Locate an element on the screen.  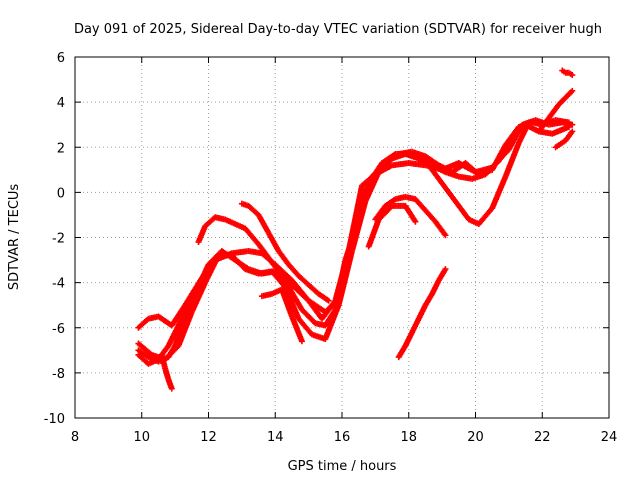
y-tick-label: -10 is located at coordinates (54, 419).